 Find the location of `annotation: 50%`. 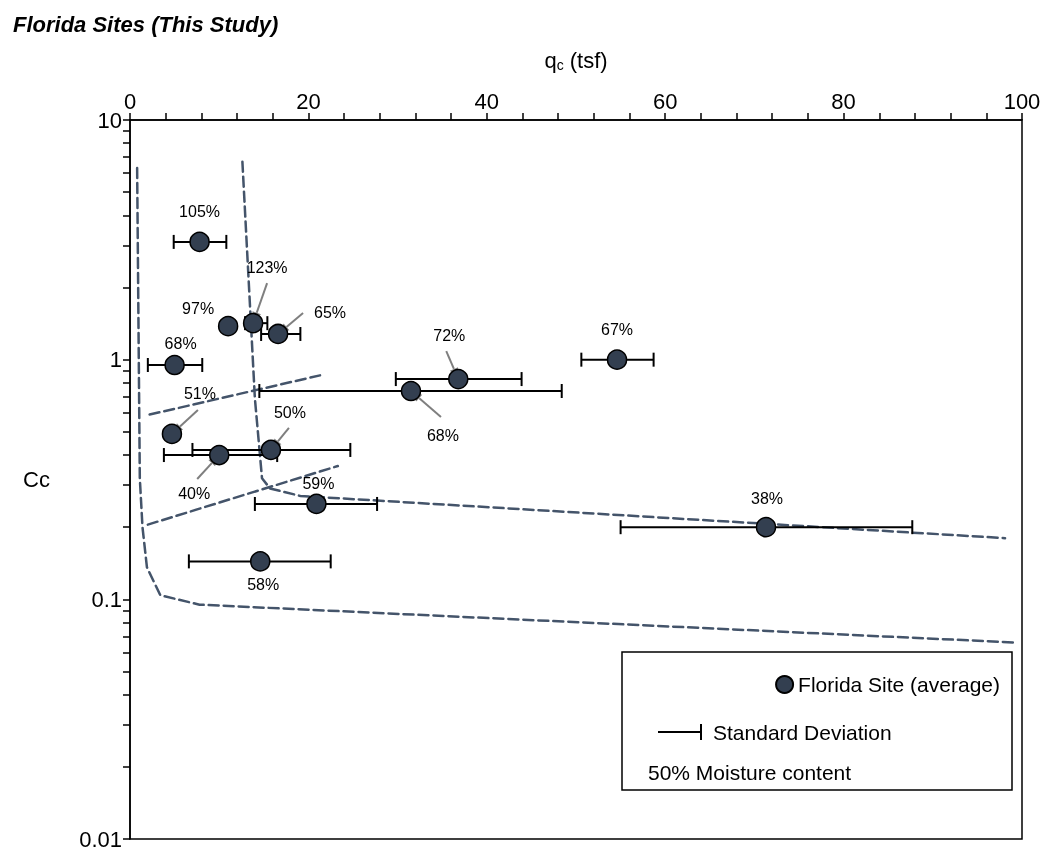

annotation: 50% is located at coordinates (289, 413).